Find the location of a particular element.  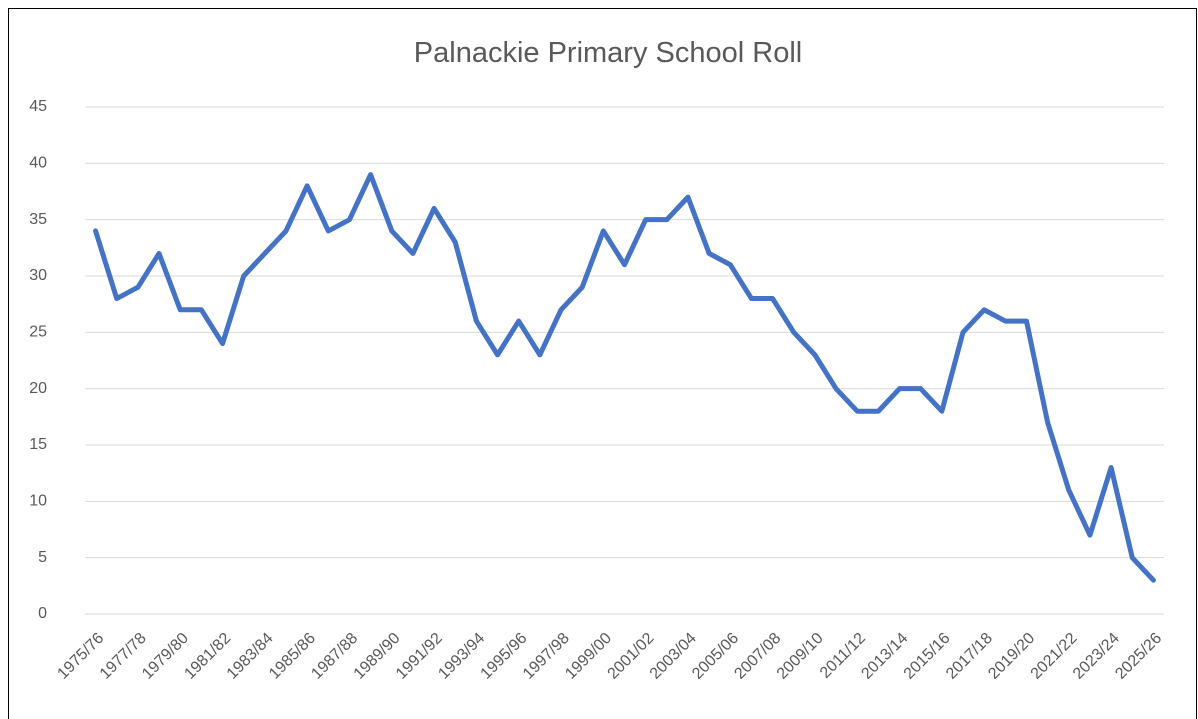

y-tick-label: 35 is located at coordinates (38, 219).